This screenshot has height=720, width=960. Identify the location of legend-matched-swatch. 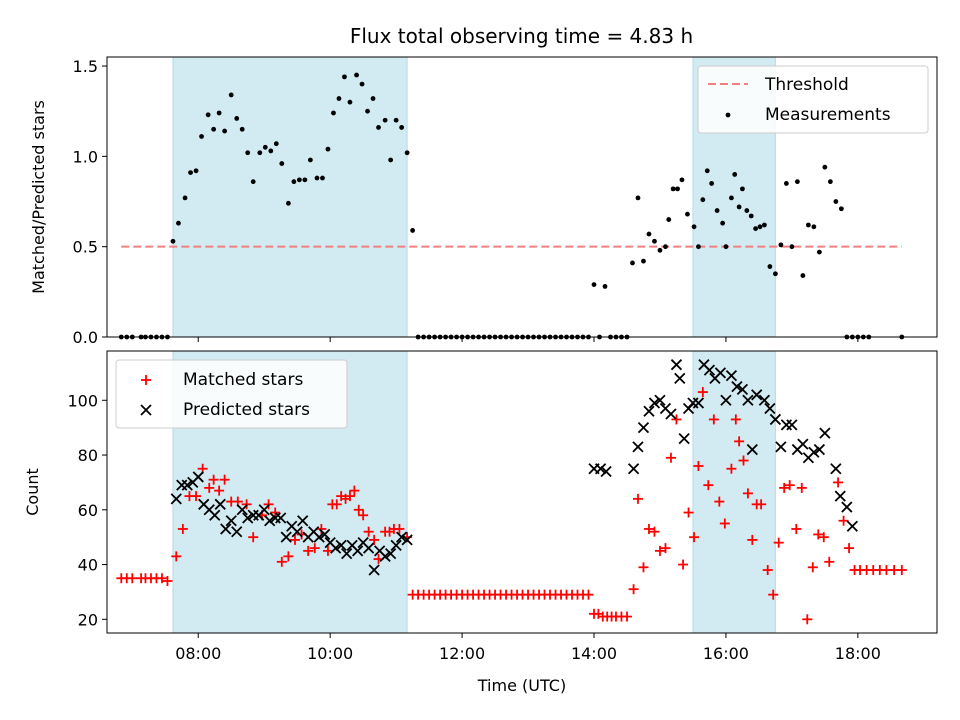
(146, 380).